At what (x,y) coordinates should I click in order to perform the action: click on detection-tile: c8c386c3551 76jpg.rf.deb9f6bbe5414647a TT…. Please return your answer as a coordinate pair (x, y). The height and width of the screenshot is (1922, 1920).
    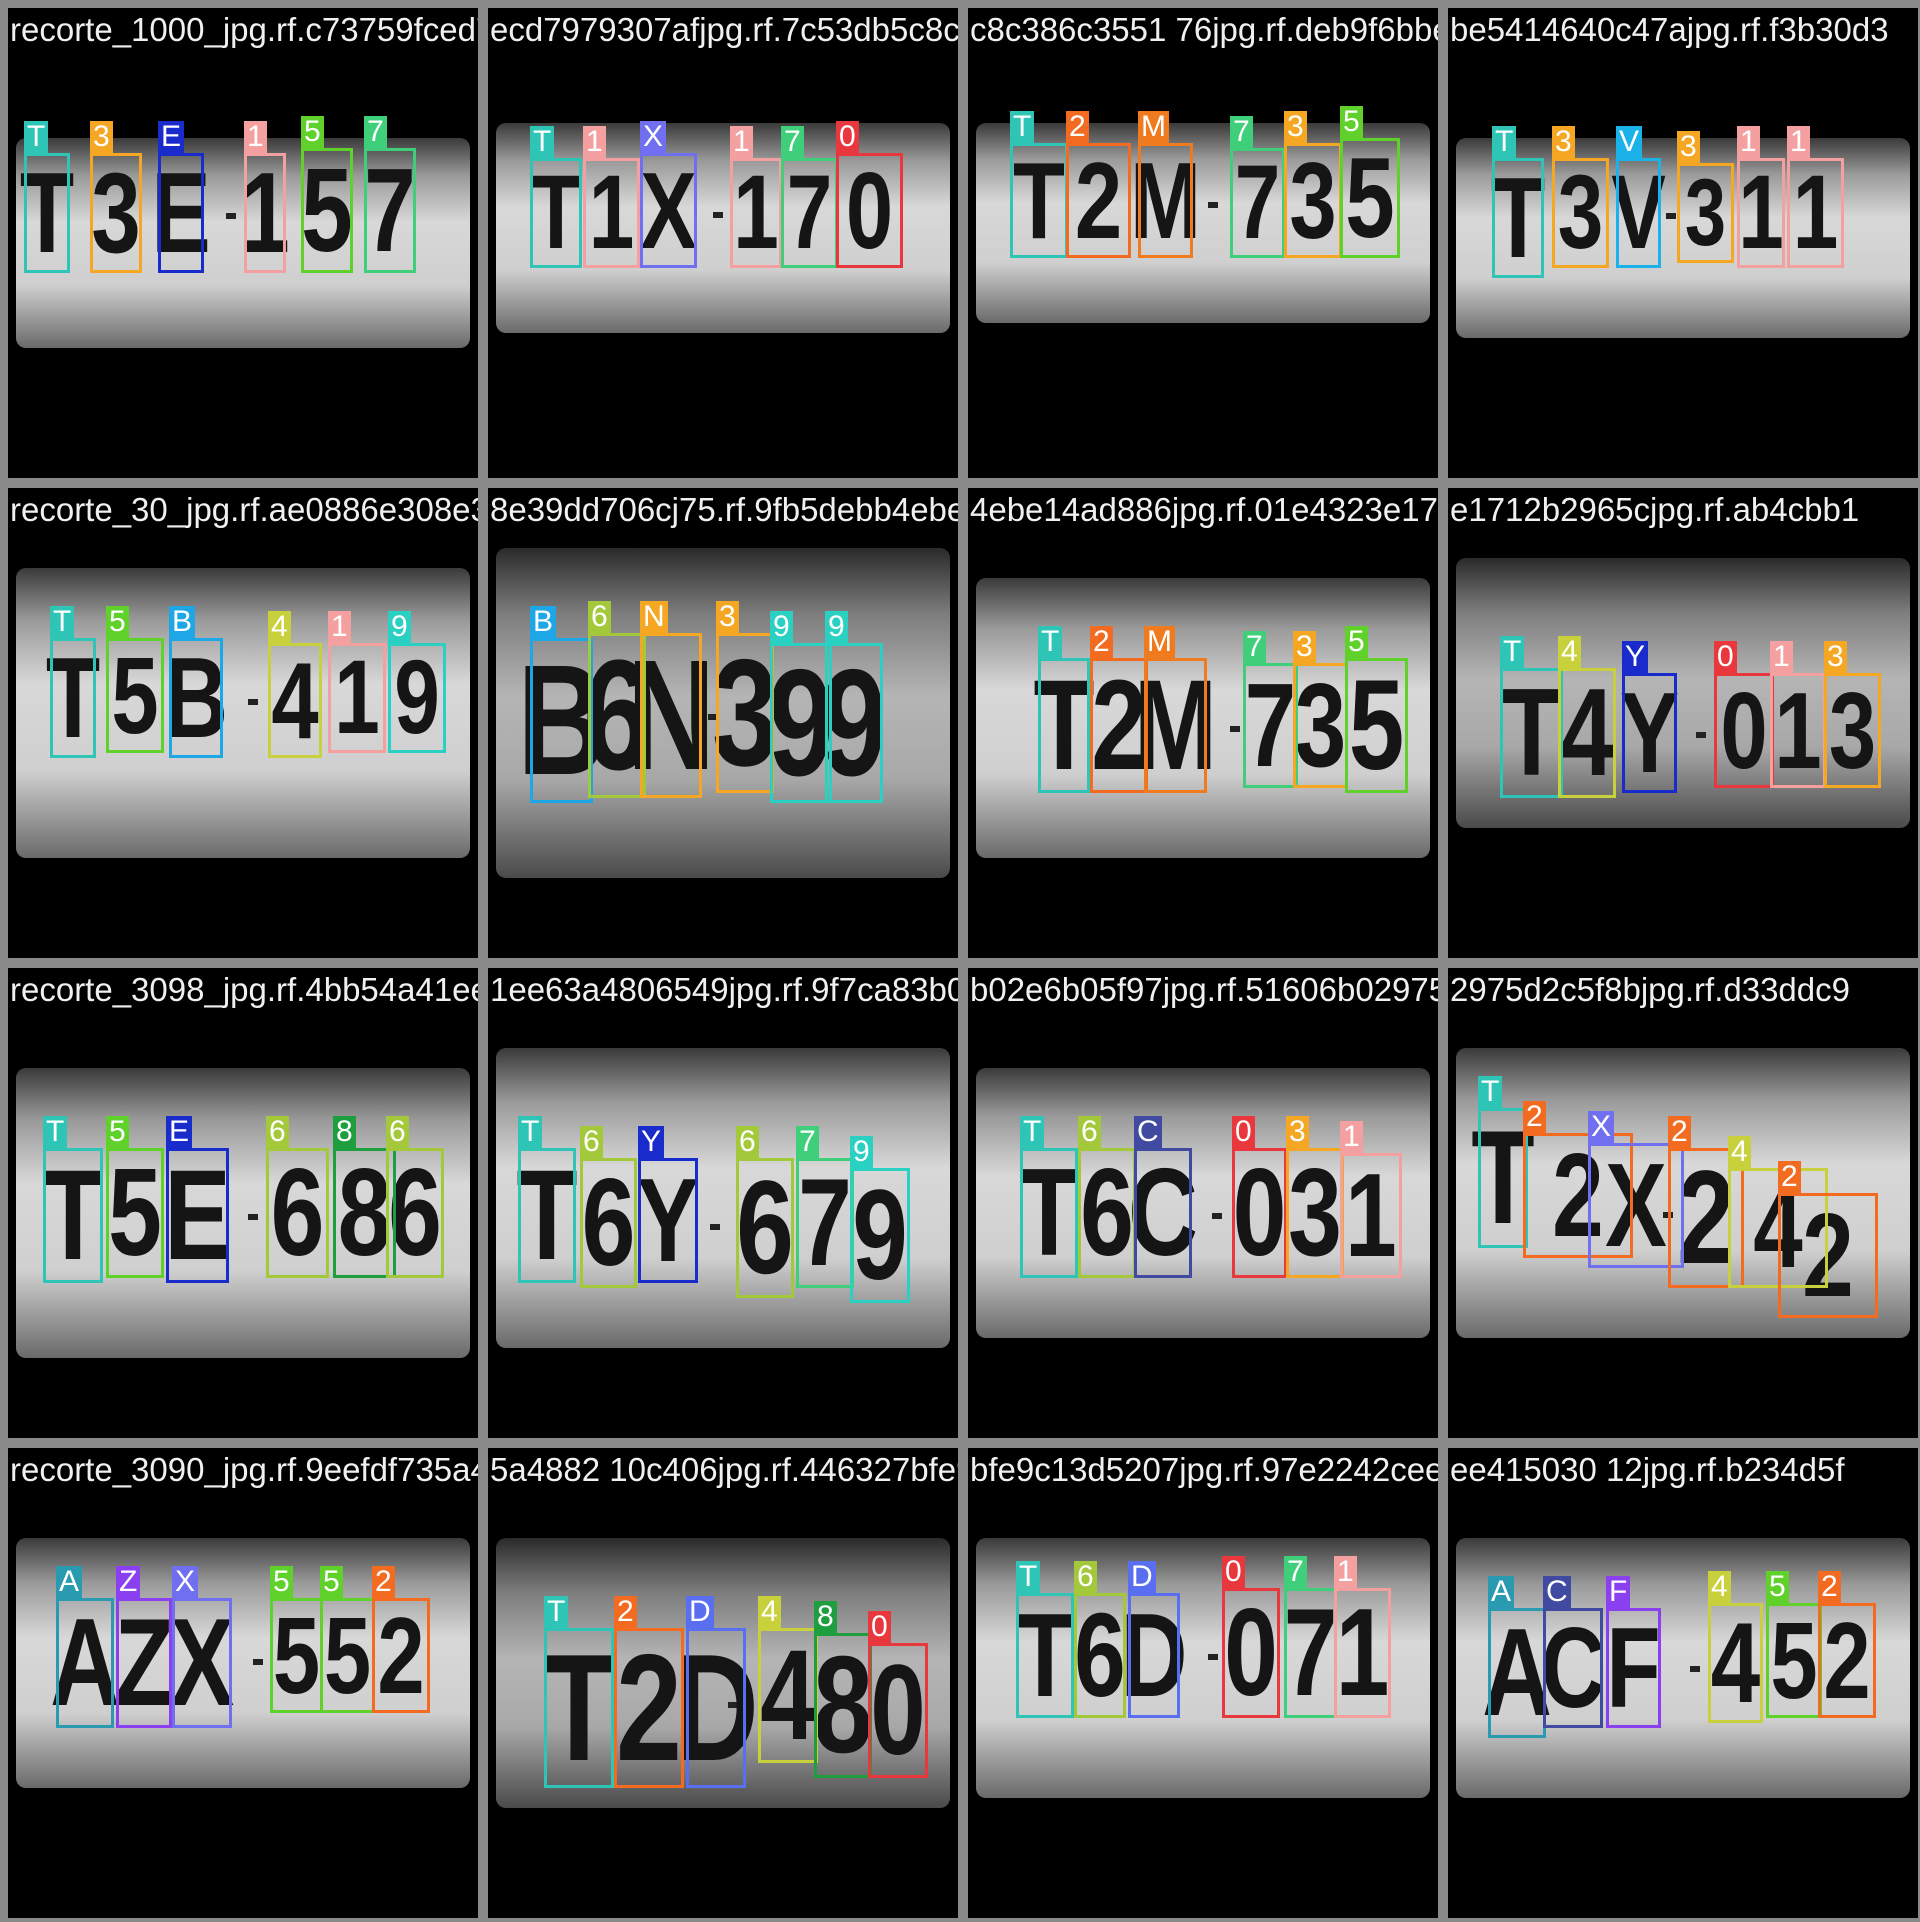
    Looking at the image, I should click on (1203, 243).